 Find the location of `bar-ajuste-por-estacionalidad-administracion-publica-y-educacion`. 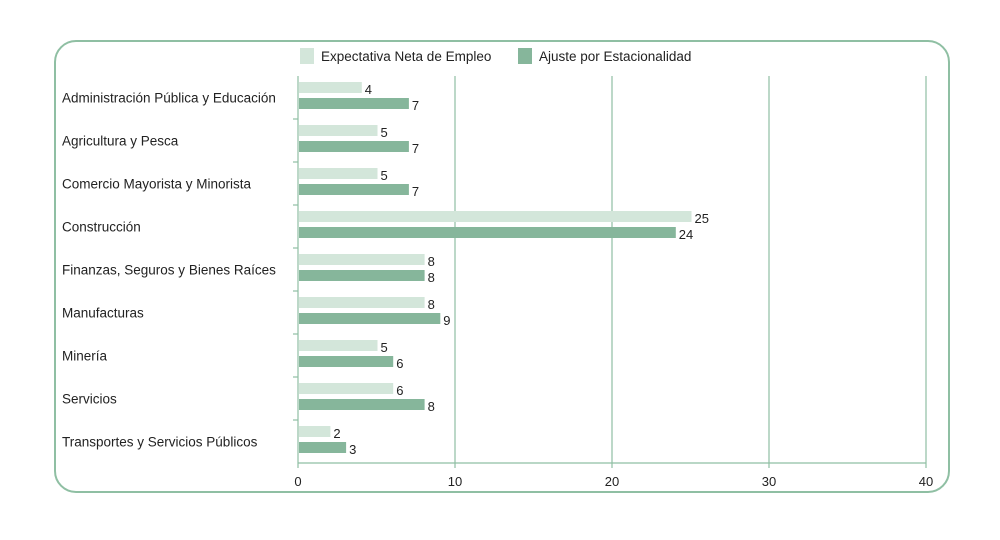

bar-ajuste-por-estacionalidad-administracion-publica-y-educacion is located at coordinates (354, 103).